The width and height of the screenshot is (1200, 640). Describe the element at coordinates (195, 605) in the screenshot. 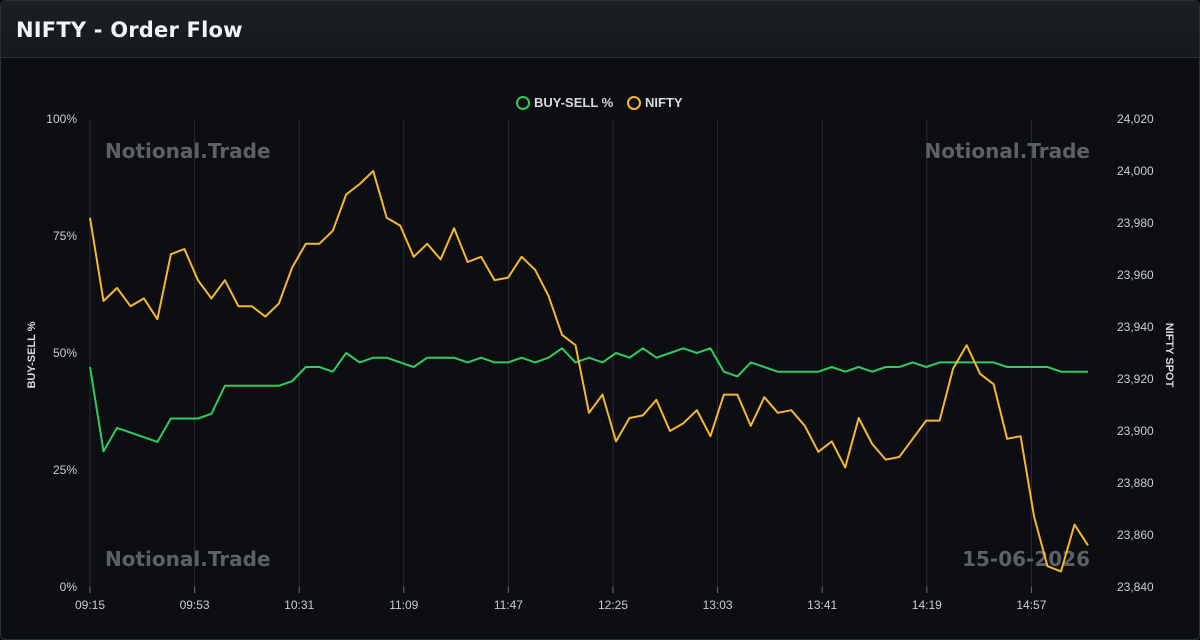

I see `x-tick-label: 09:53` at that location.